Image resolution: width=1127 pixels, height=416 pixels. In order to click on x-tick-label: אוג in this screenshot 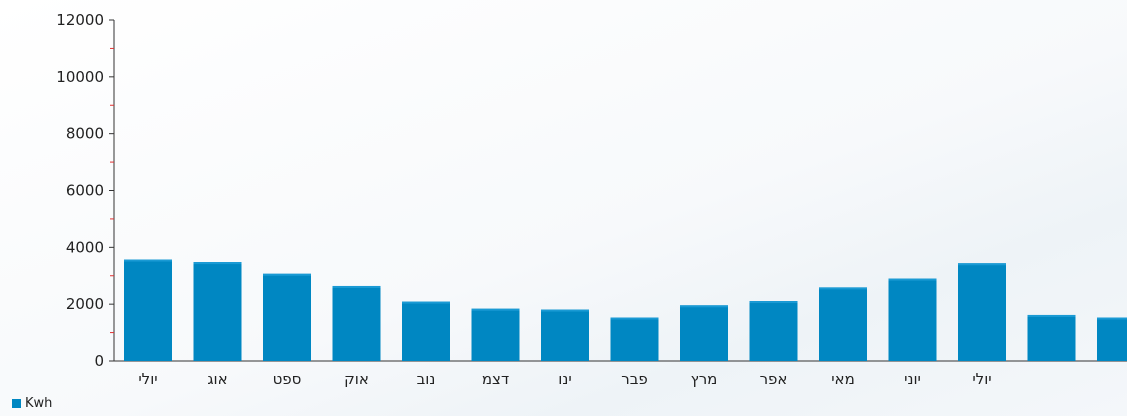, I will do `click(217, 379)`.